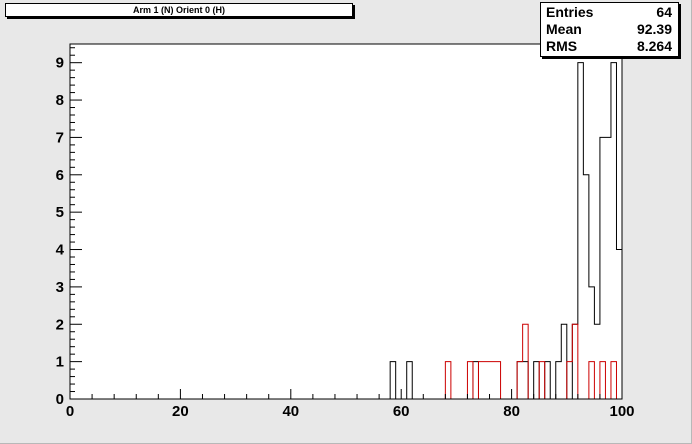 This screenshot has height=444, width=692. What do you see at coordinates (654, 46) in the screenshot?
I see `stat-value-rms: 8.264` at bounding box center [654, 46].